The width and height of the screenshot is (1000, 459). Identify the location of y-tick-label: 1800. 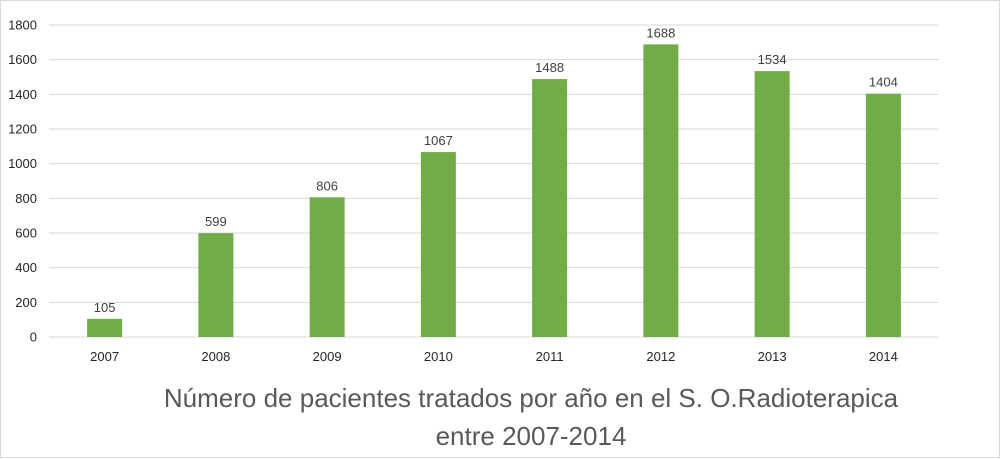
(22, 25).